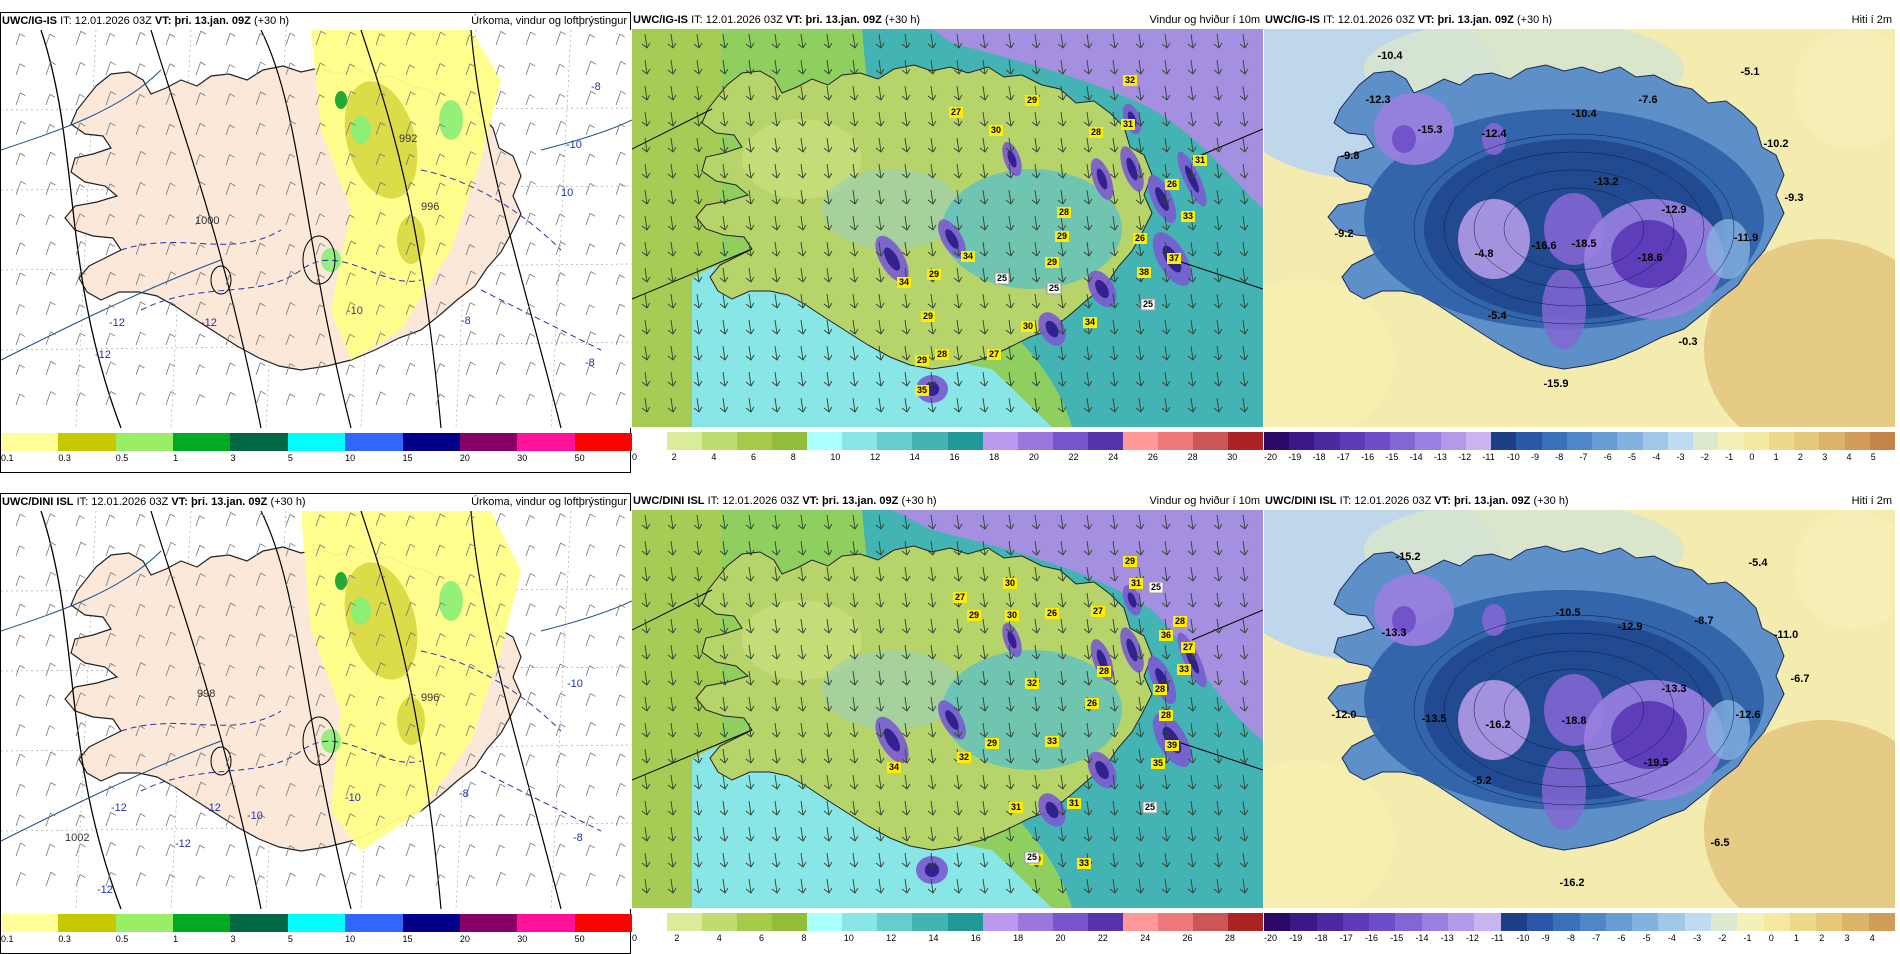 The image size is (1900, 954). I want to click on contour-label: -8, so click(464, 794).